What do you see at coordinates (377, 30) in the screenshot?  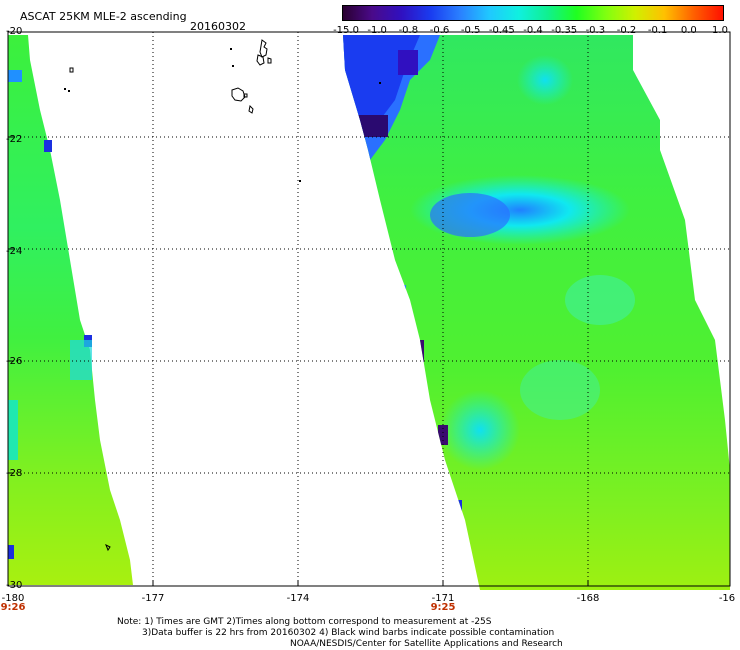 I see `colorbar-label: -1.0` at bounding box center [377, 30].